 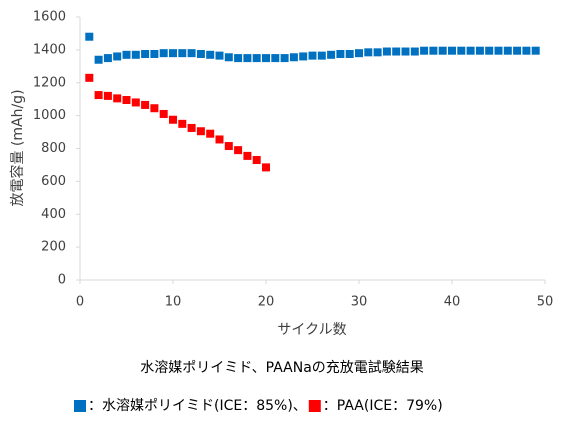 What do you see at coordinates (452, 302) in the screenshot?
I see `x-tick-label: 40` at bounding box center [452, 302].